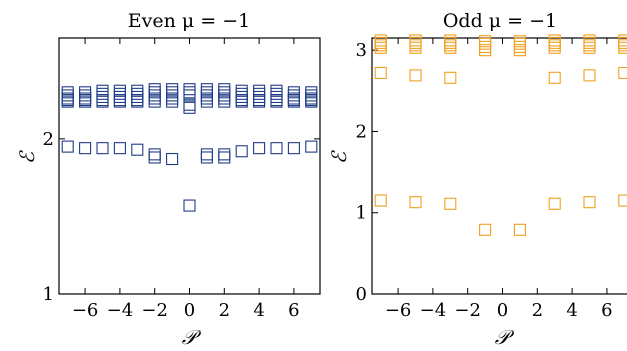 The width and height of the screenshot is (627, 351). Describe the element at coordinates (361, 294) in the screenshot. I see `y-tick-label: 0` at that location.